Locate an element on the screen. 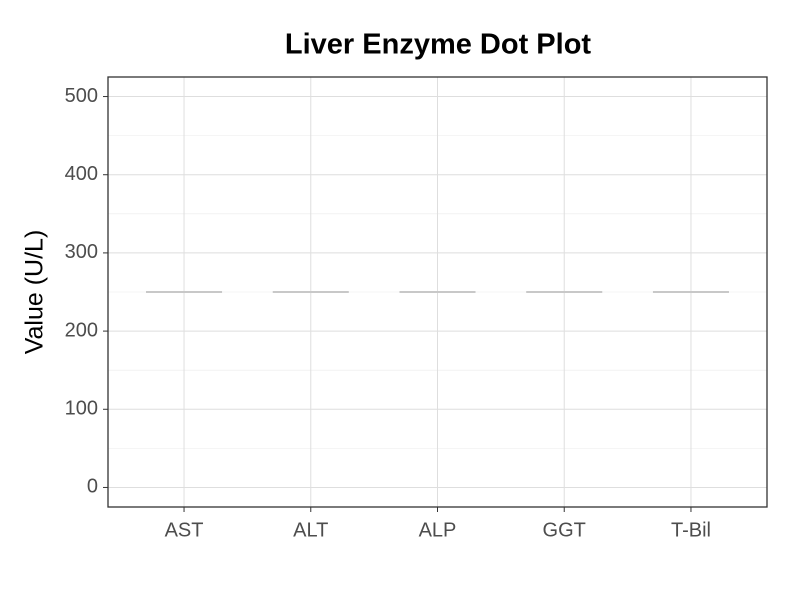  y-axis-label: Value (U/L) is located at coordinates (35, 292).